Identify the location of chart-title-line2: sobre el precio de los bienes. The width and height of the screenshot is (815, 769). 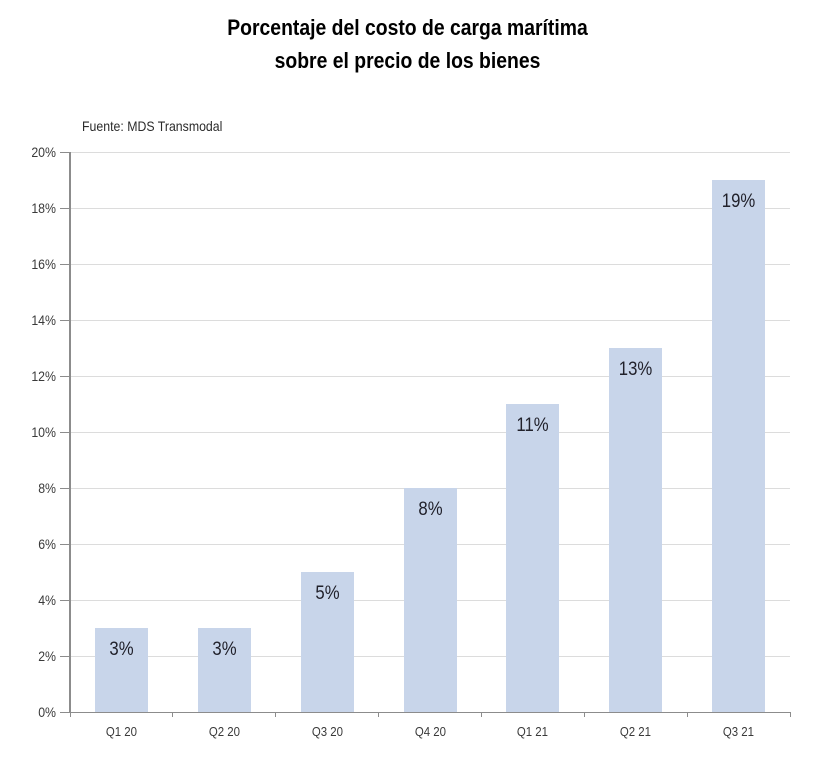
(407, 60).